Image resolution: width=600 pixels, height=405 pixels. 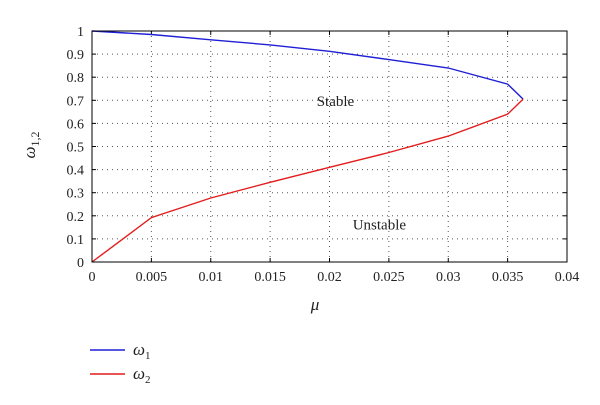 What do you see at coordinates (76, 217) in the screenshot?
I see `y-tick-label: 0.2` at bounding box center [76, 217].